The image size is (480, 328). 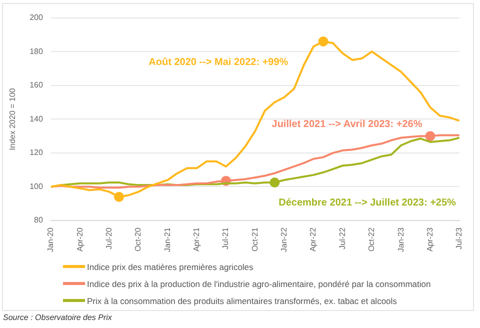 I want to click on x-tick-label: Jul-21, so click(x=225, y=238).